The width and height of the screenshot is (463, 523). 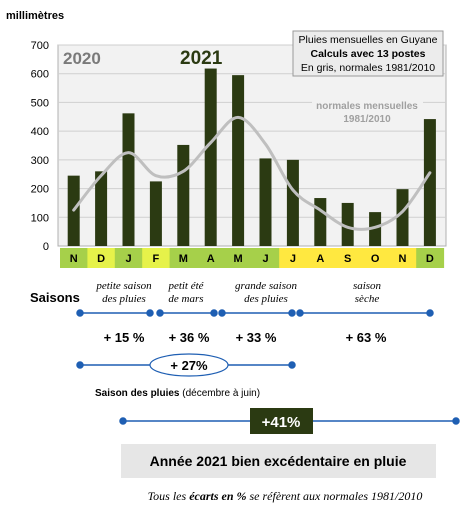 I want to click on season-1-pct: + 15 %, so click(x=124, y=337).